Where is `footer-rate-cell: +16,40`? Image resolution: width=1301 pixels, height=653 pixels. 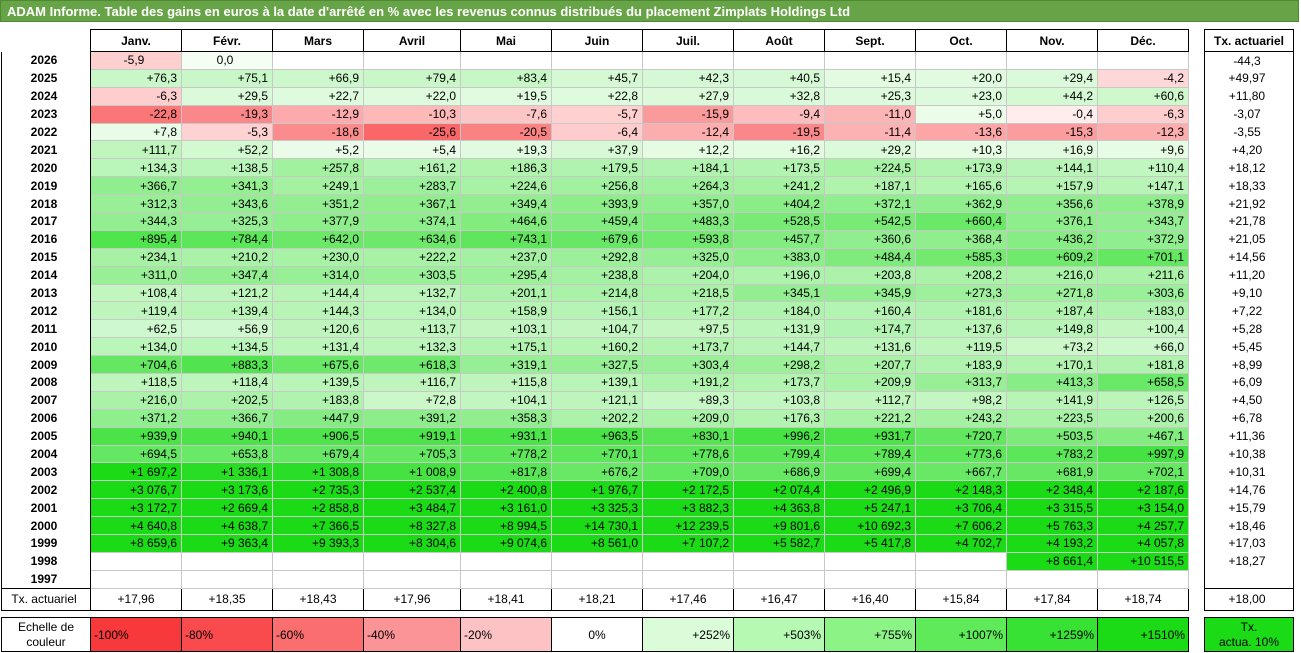 footer-rate-cell: +16,40 is located at coordinates (870, 599).